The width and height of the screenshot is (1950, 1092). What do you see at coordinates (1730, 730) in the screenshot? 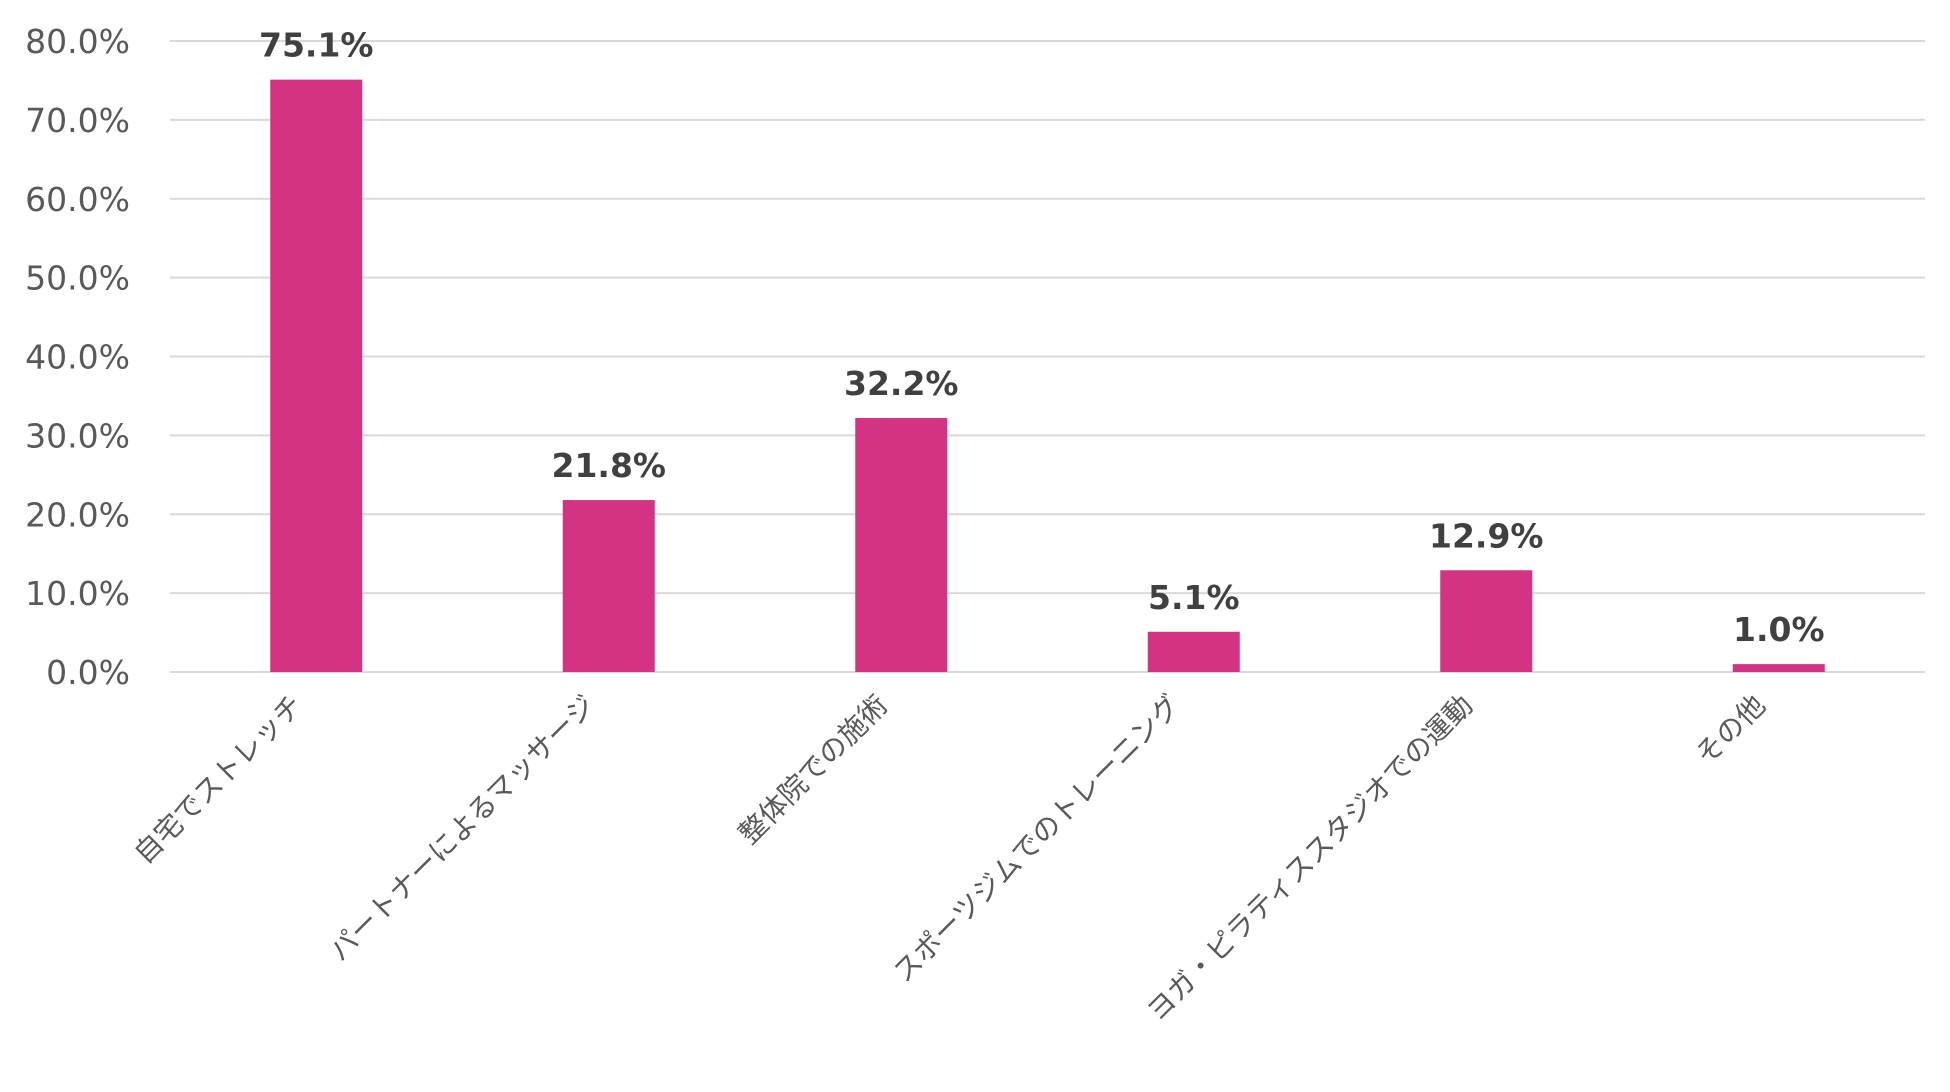
I see `category-label: その他` at bounding box center [1730, 730].